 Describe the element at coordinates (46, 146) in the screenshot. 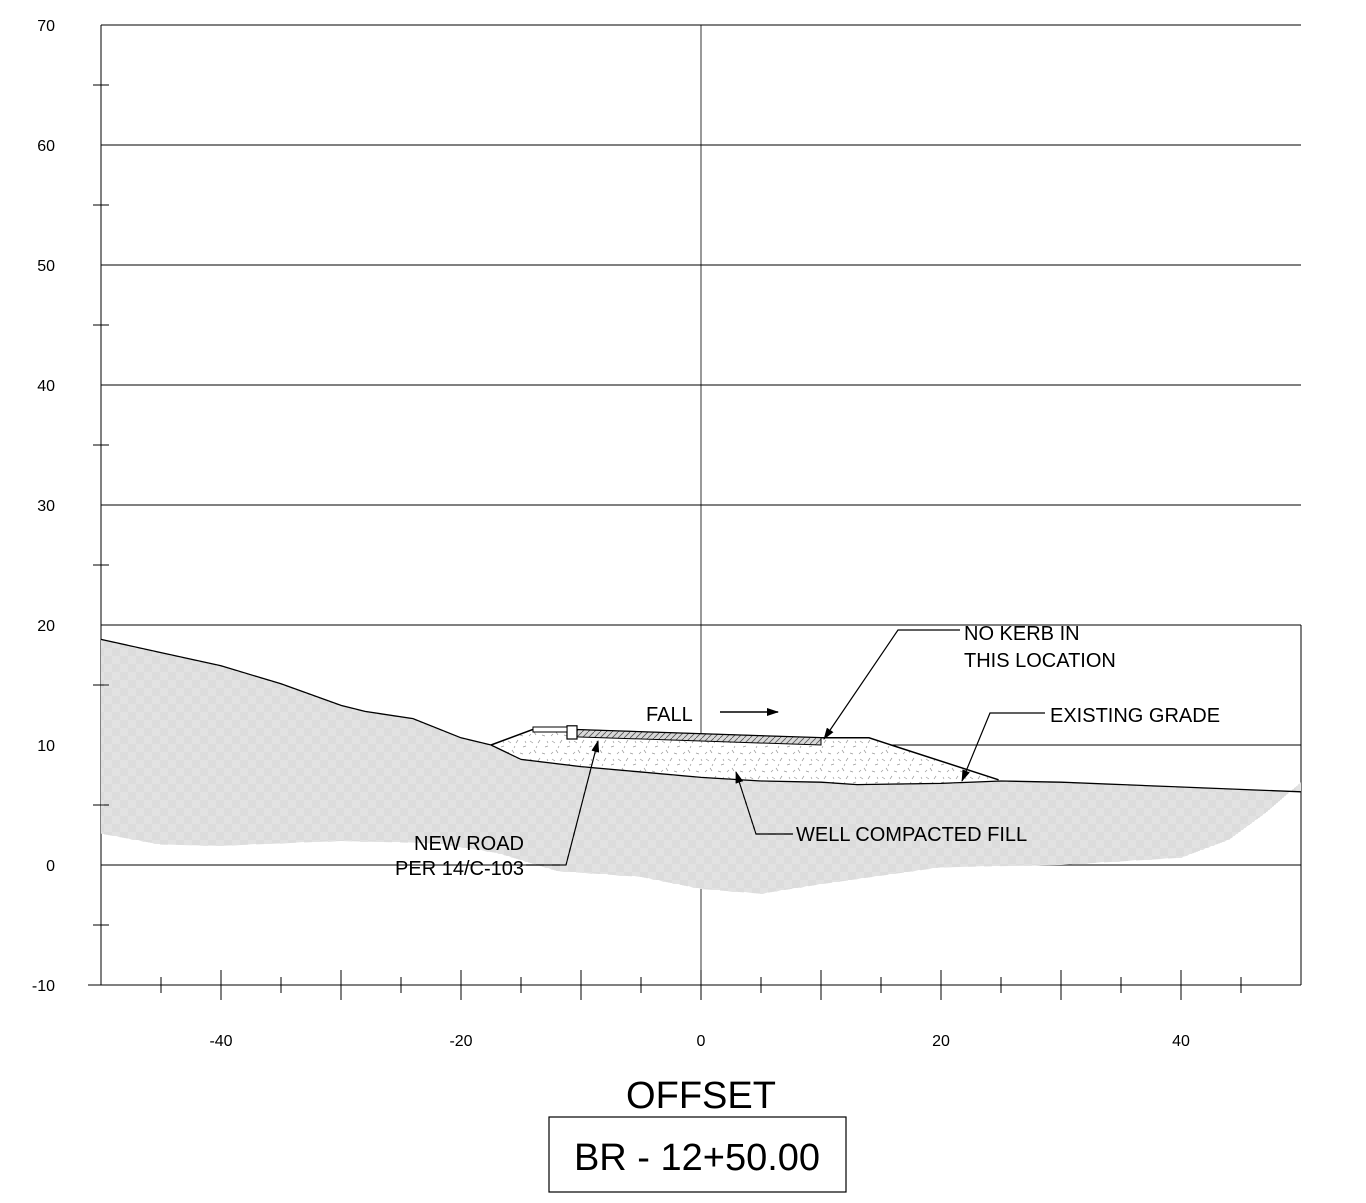

I see `y-tick-label: 60` at that location.